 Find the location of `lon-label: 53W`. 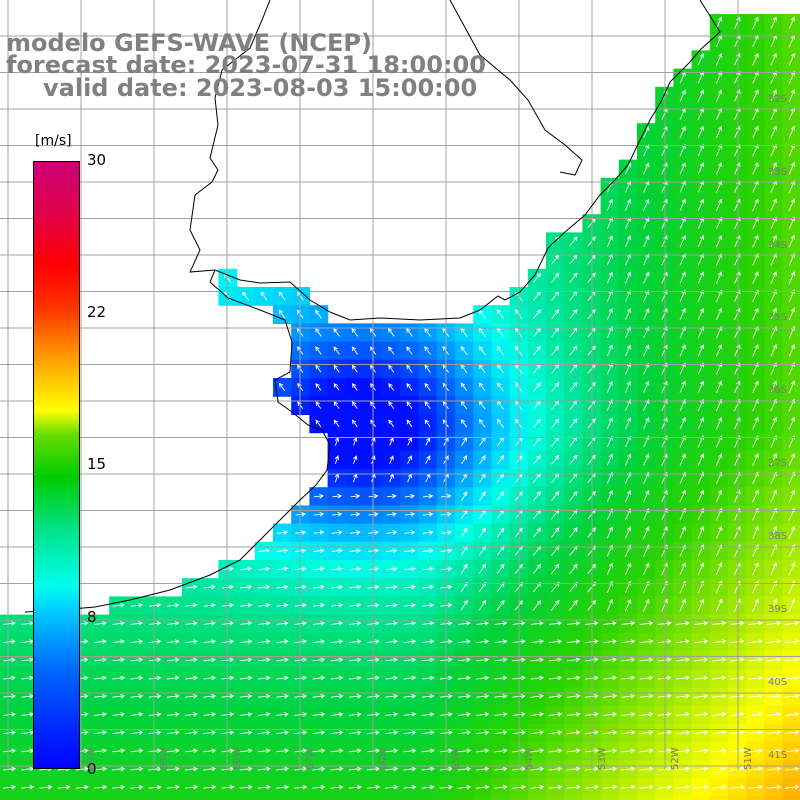

lon-label: 53W is located at coordinates (602, 758).